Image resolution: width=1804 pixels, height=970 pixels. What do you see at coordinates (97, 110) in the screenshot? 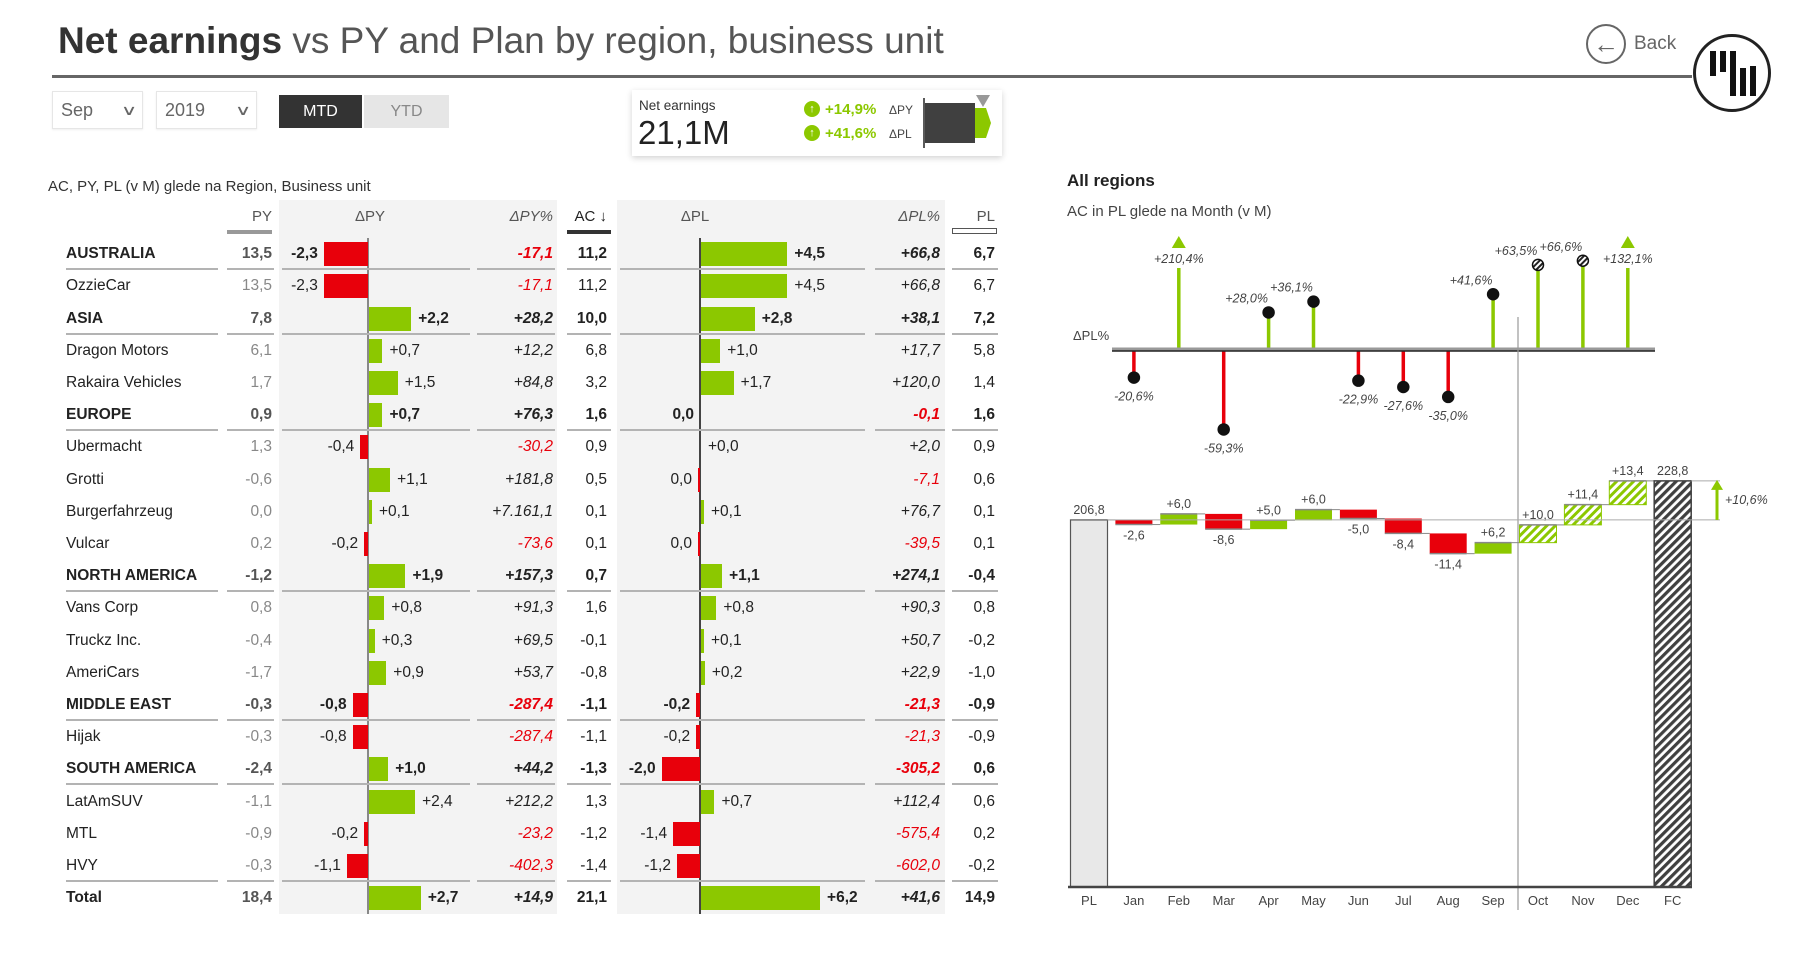
I see `month-dropdown: Sep ∨` at bounding box center [97, 110].